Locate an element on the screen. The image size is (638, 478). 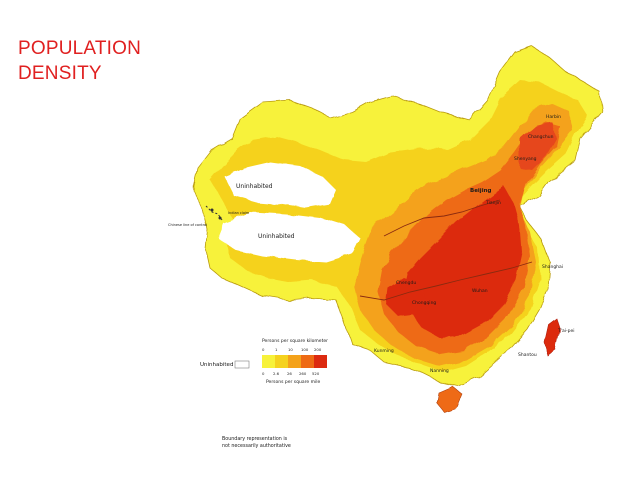
legend-swatch-uninhabited is located at coordinates (242, 364).